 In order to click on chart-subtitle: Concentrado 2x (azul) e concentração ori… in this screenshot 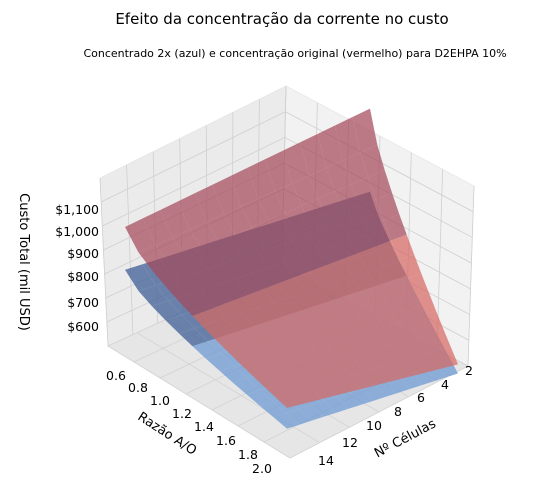, I will do `click(294, 53)`.